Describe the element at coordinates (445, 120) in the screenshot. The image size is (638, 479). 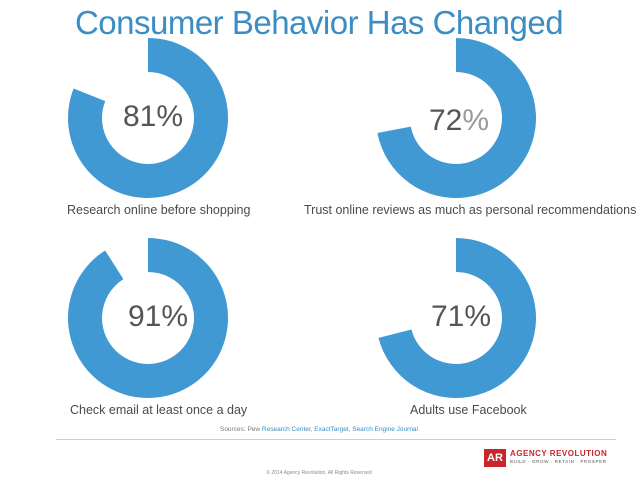
I see `donut-2-number: 72` at that location.